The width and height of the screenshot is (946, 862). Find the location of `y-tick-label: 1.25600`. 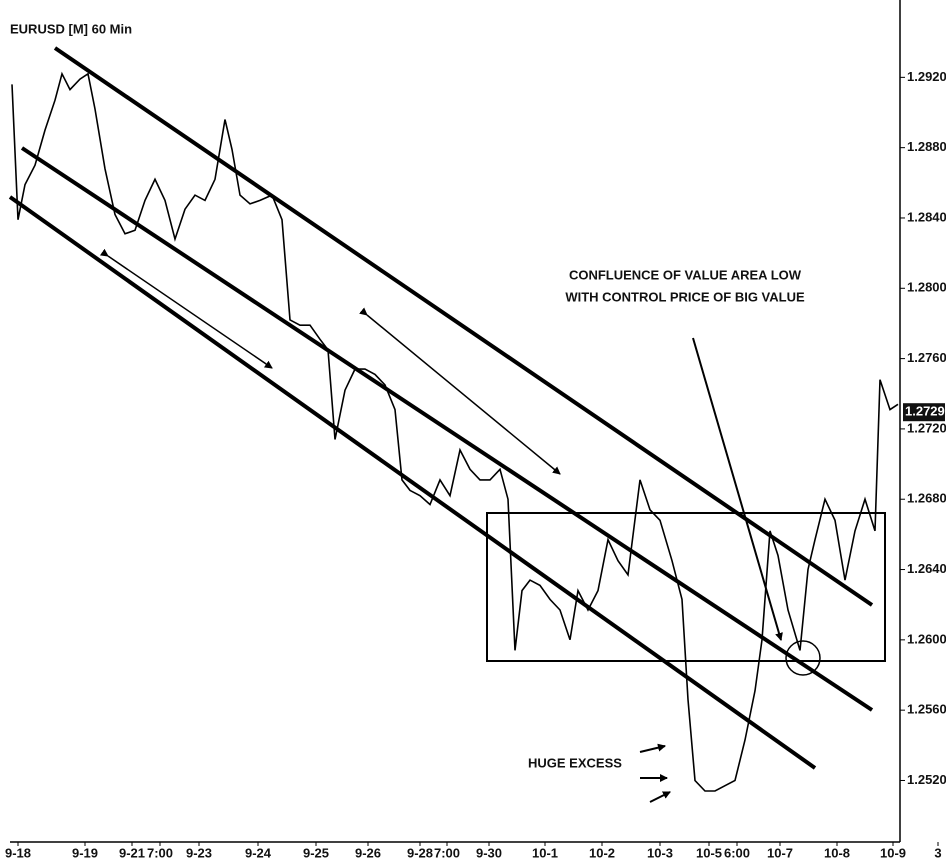

y-tick-label: 1.25600 is located at coordinates (926, 709).